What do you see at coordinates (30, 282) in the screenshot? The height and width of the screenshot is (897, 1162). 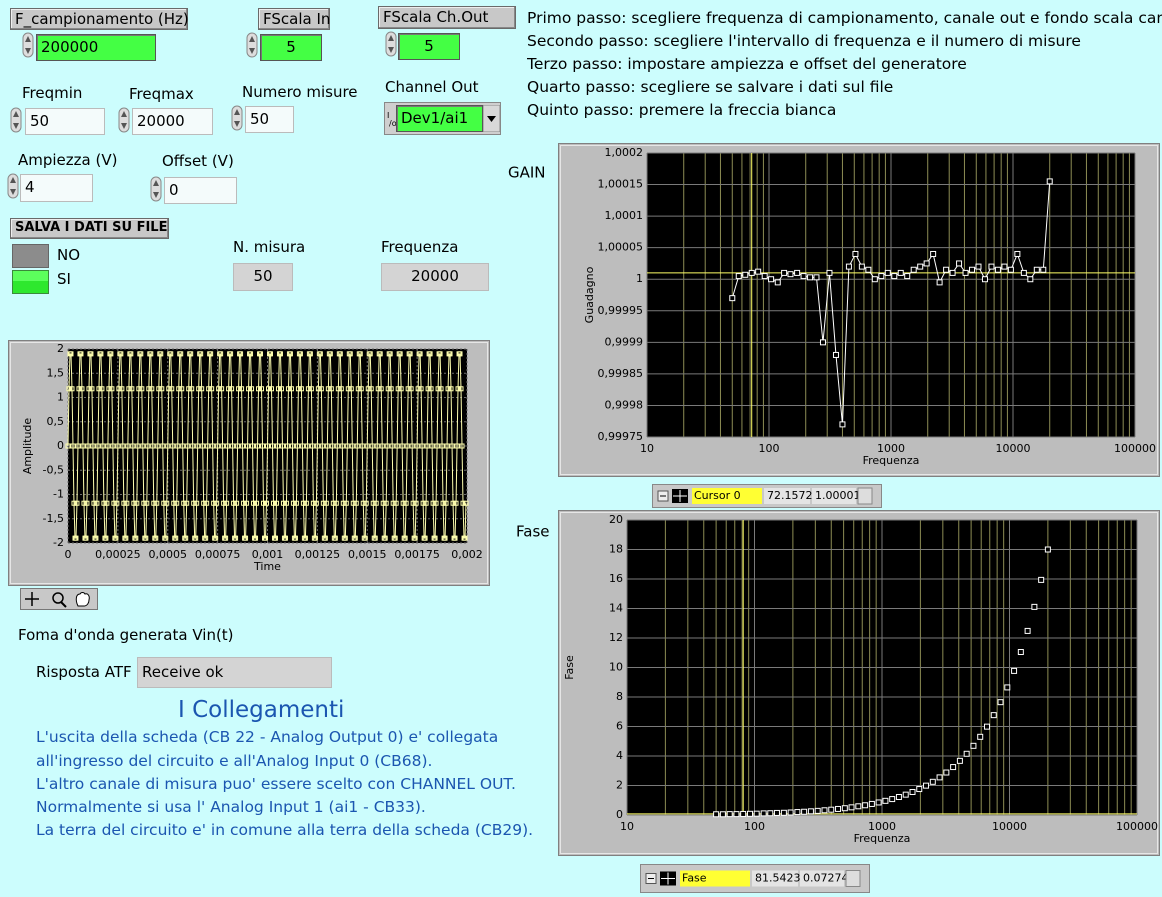 I see `radio-si` at bounding box center [30, 282].